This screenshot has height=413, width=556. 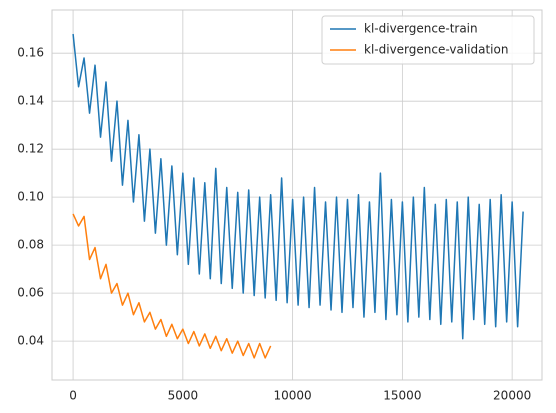 What do you see at coordinates (73, 396) in the screenshot?
I see `x-tick-label: 0` at bounding box center [73, 396].